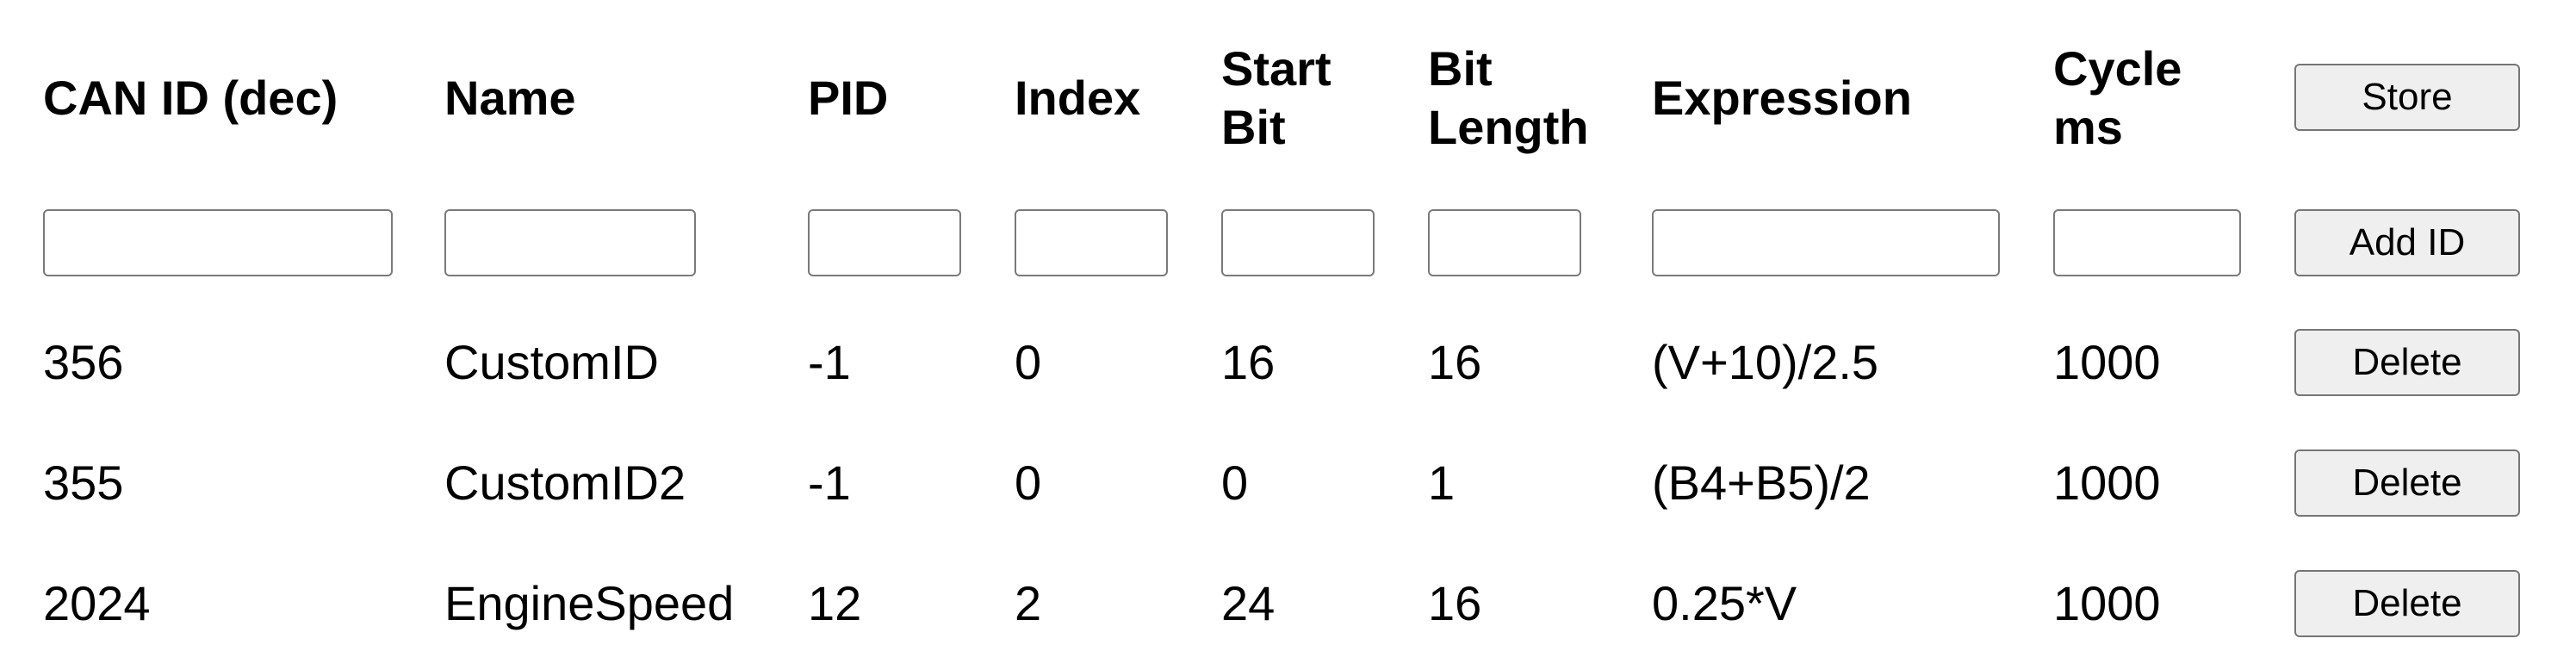 This screenshot has height=657, width=2576. Describe the element at coordinates (565, 483) in the screenshot. I see `cell-name: CustomID2` at that location.